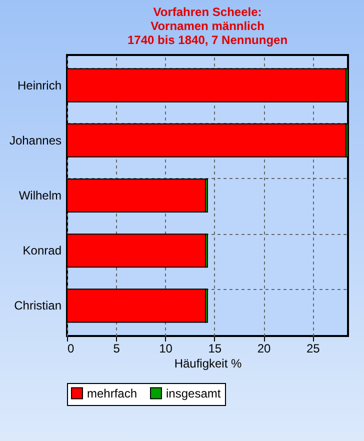 The width and height of the screenshot is (364, 441). I want to click on x-tick-label: 15, so click(215, 349).